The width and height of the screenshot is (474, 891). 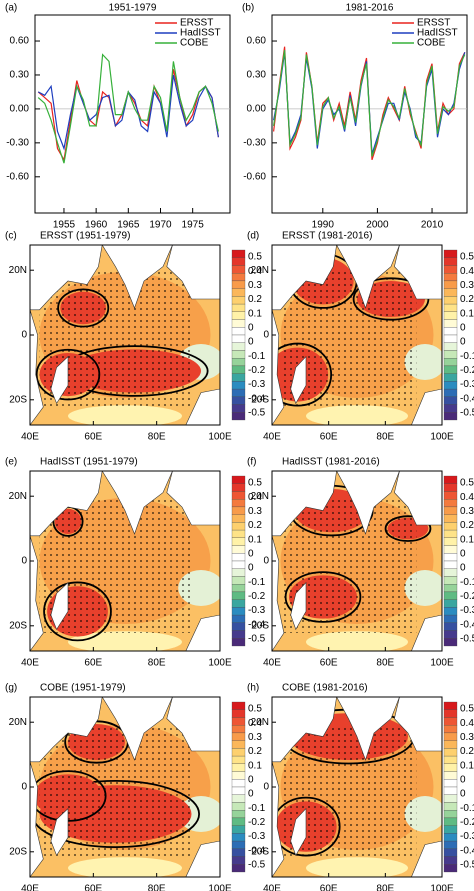 What do you see at coordinates (369, 103) in the screenshot?
I see `series-line` at bounding box center [369, 103].